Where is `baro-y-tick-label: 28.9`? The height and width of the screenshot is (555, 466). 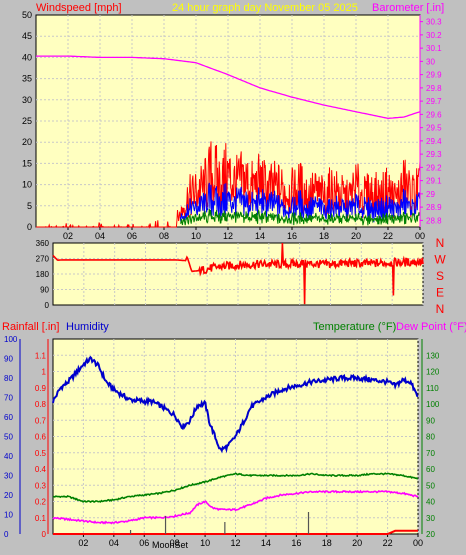 baro-y-tick-label: 28.9 is located at coordinates (434, 207).